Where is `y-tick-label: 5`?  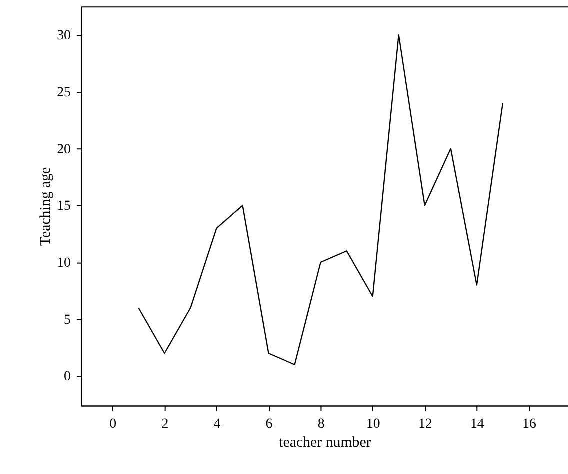 y-tick-label: 5 is located at coordinates (68, 320).